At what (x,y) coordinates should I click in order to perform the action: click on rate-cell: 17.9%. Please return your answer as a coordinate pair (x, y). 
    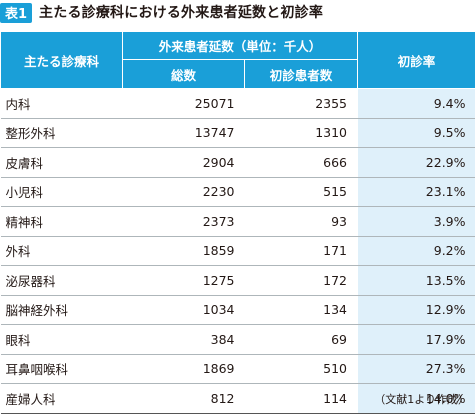
    Looking at the image, I should click on (416, 340).